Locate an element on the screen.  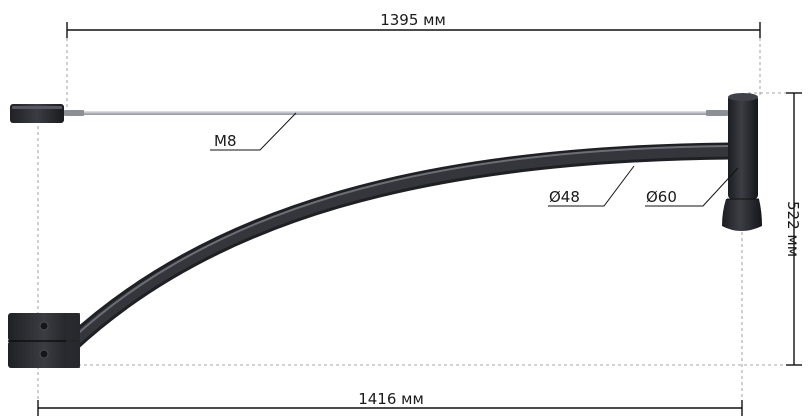
leader-d48 is located at coordinates (591, 186).